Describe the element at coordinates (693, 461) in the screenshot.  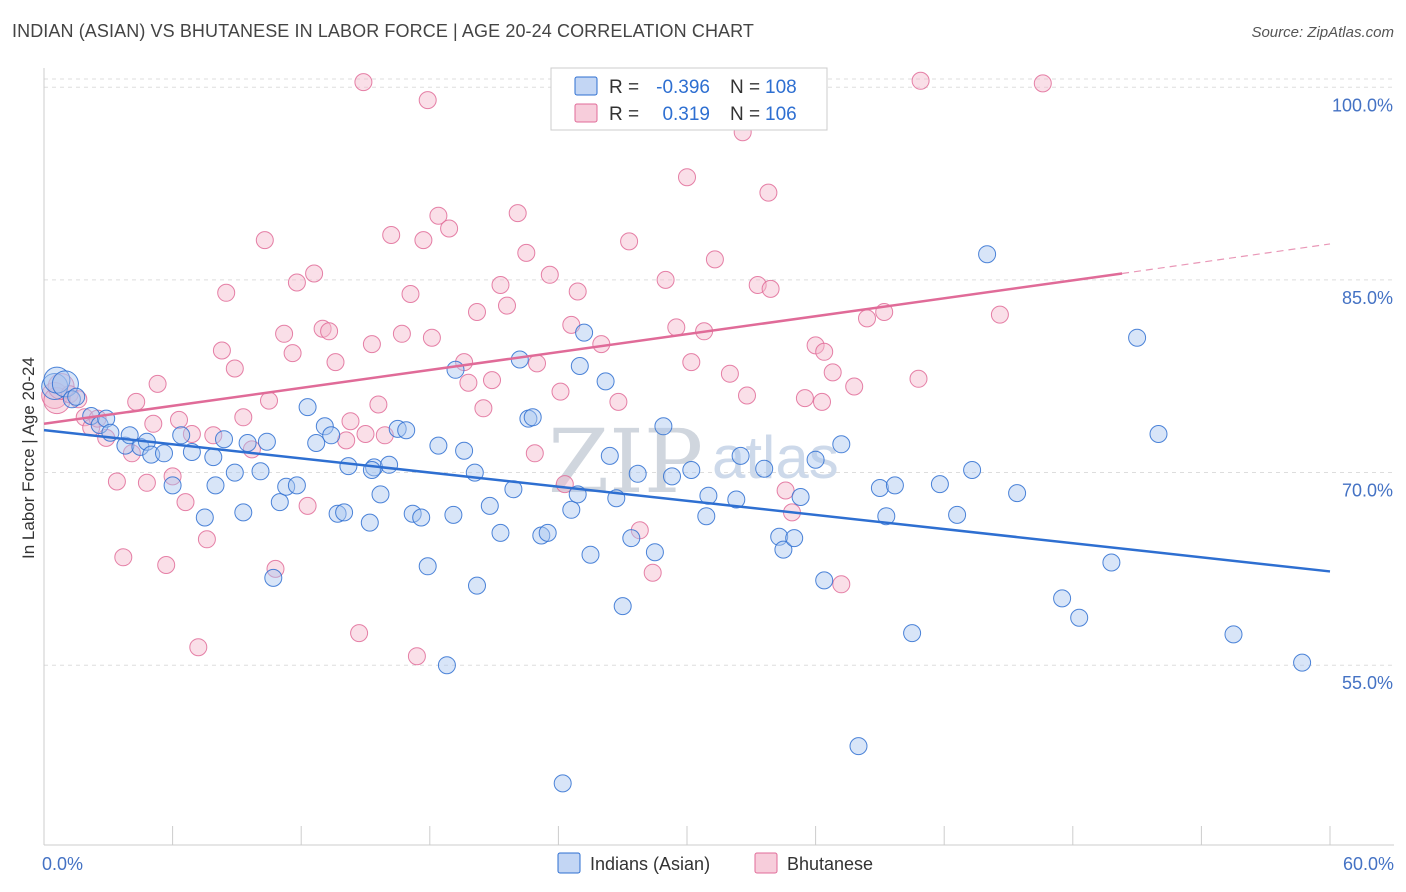
I see `watermark: ZIP atlas` at that location.